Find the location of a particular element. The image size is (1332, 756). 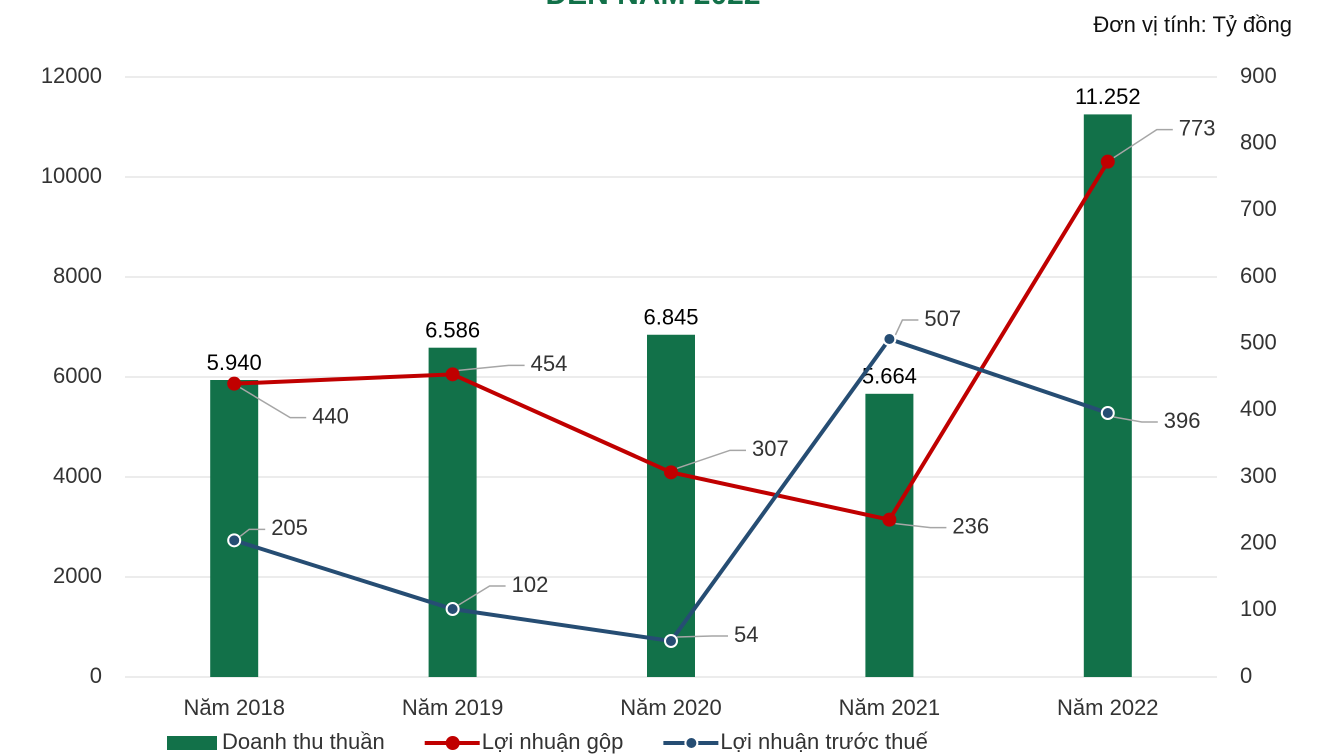

y2-tick-label: 600 is located at coordinates (1258, 275).